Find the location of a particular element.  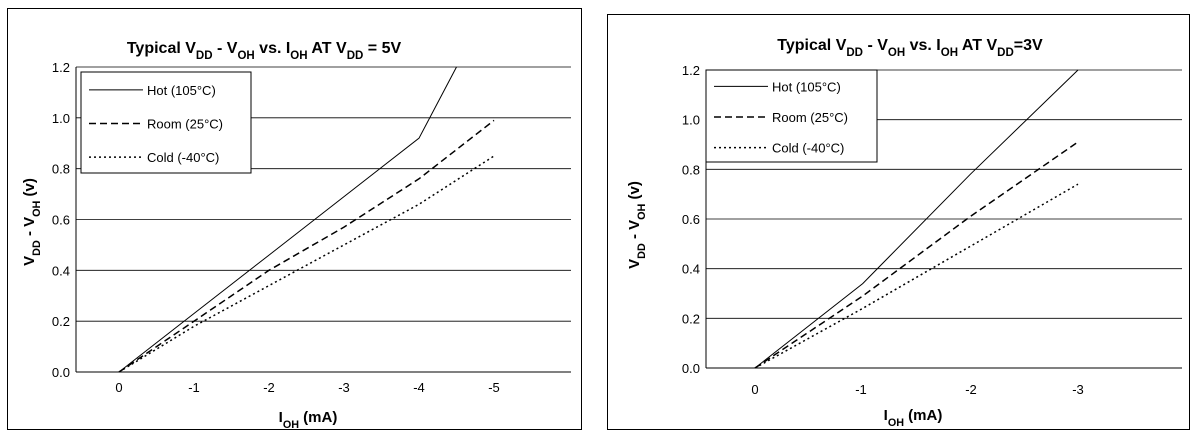

text-span: = 5V is located at coordinates (382, 48).